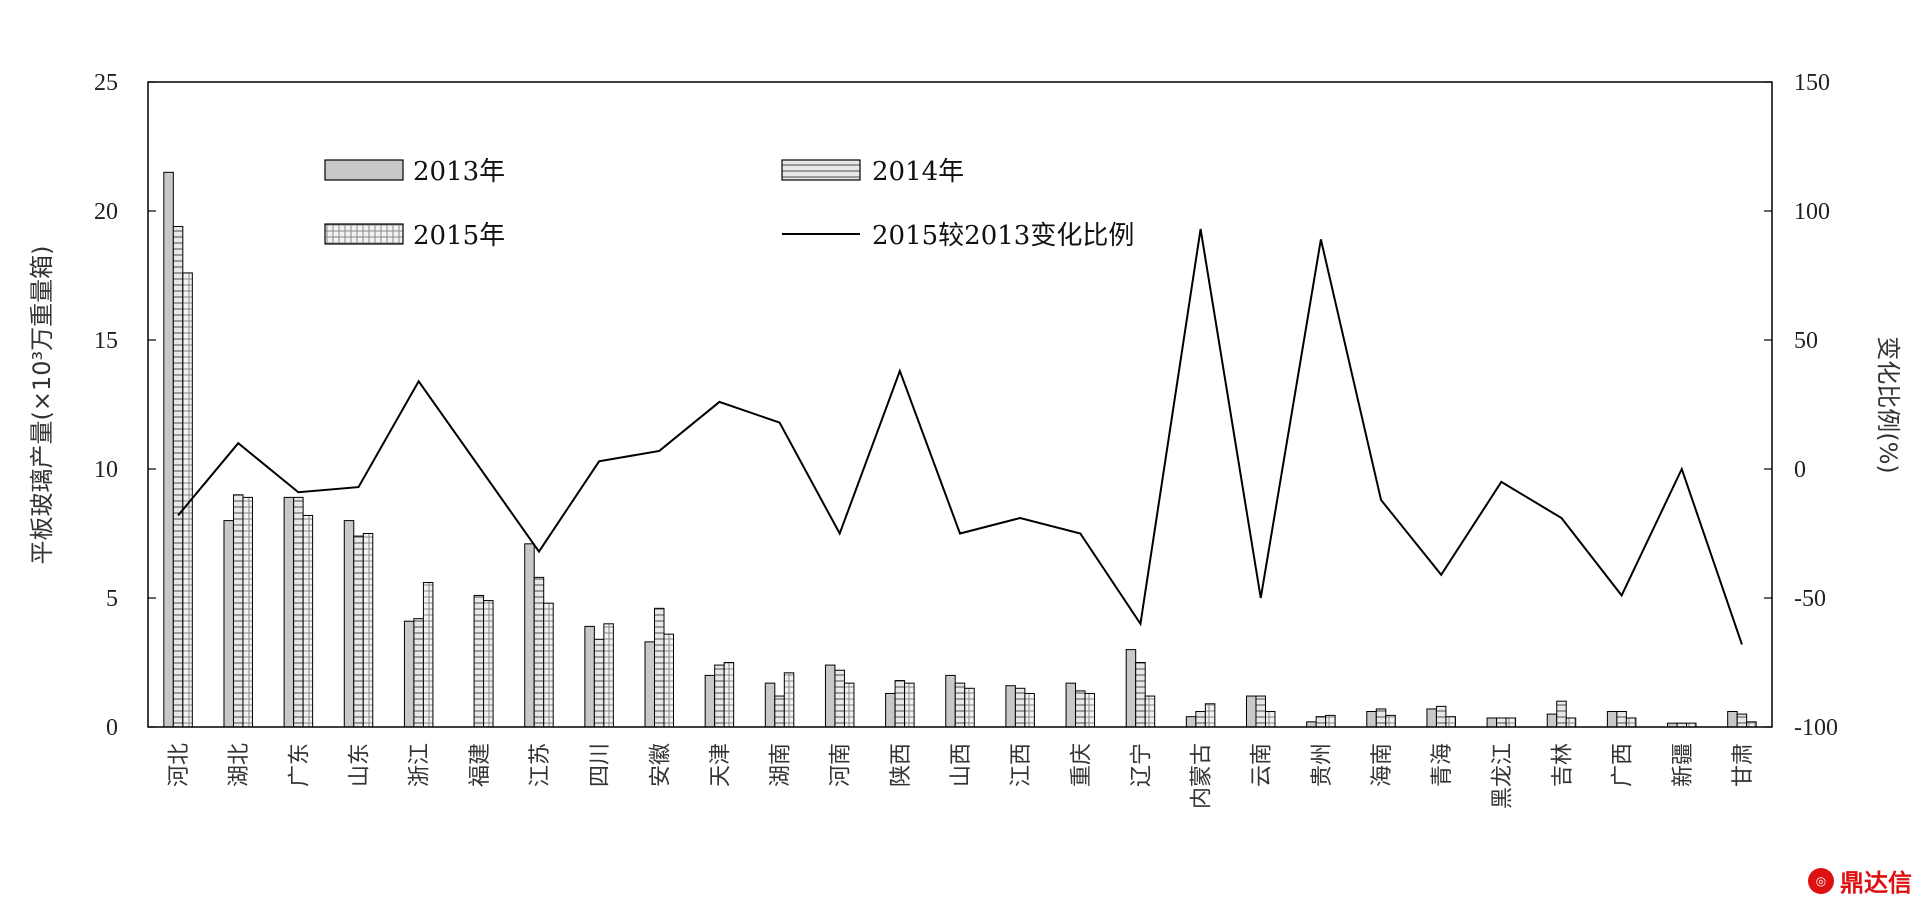  Describe the element at coordinates (729, 204) in the screenshot. I see `legend: 2013年 2014年 2015年 2015较2013变化比例` at that location.